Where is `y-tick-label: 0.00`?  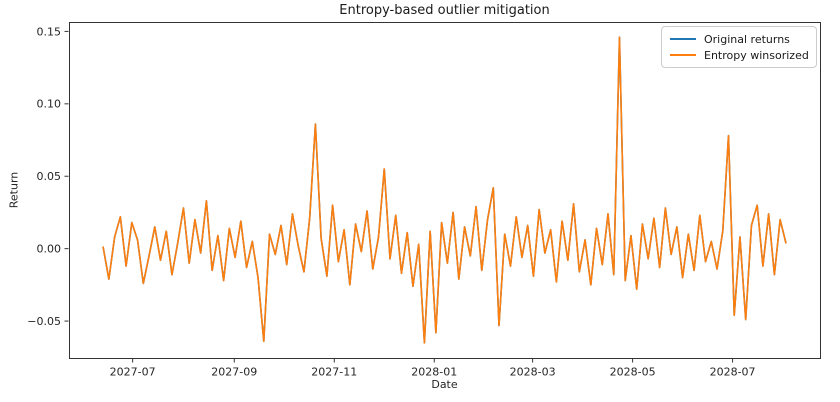 y-tick-label: 0.00 is located at coordinates (49, 249).